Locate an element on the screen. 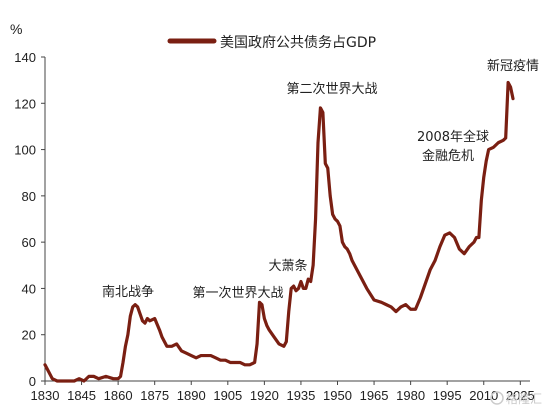 The image size is (550, 412). y-tick-label: 80 is located at coordinates (29, 196).